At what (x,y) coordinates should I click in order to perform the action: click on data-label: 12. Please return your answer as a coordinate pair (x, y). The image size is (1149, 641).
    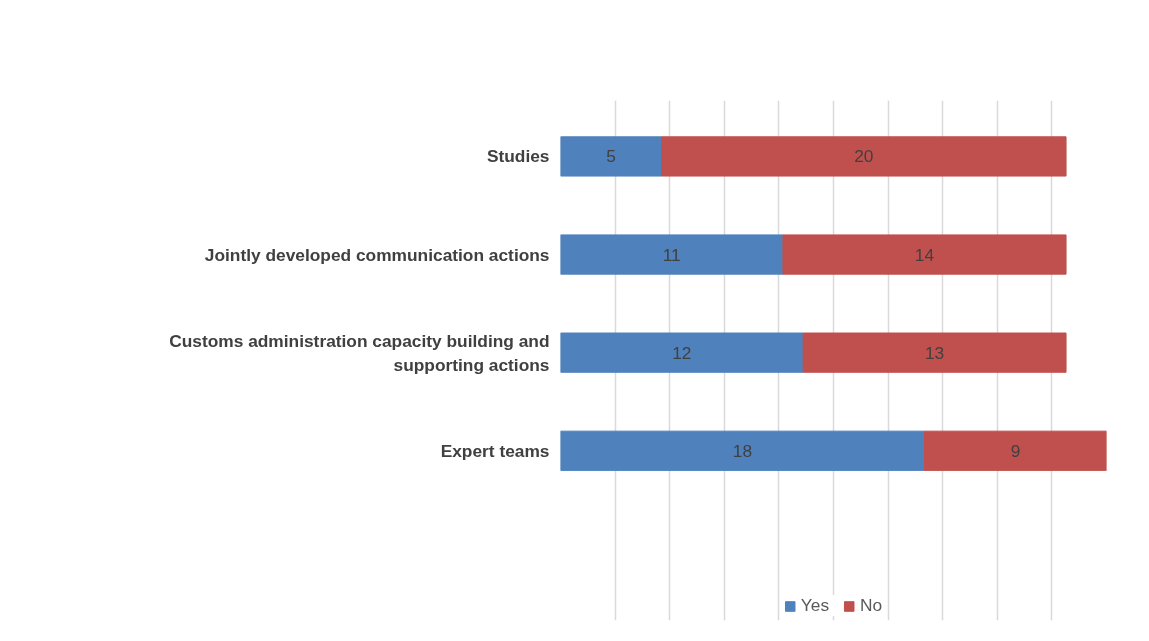
    Looking at the image, I should click on (682, 352).